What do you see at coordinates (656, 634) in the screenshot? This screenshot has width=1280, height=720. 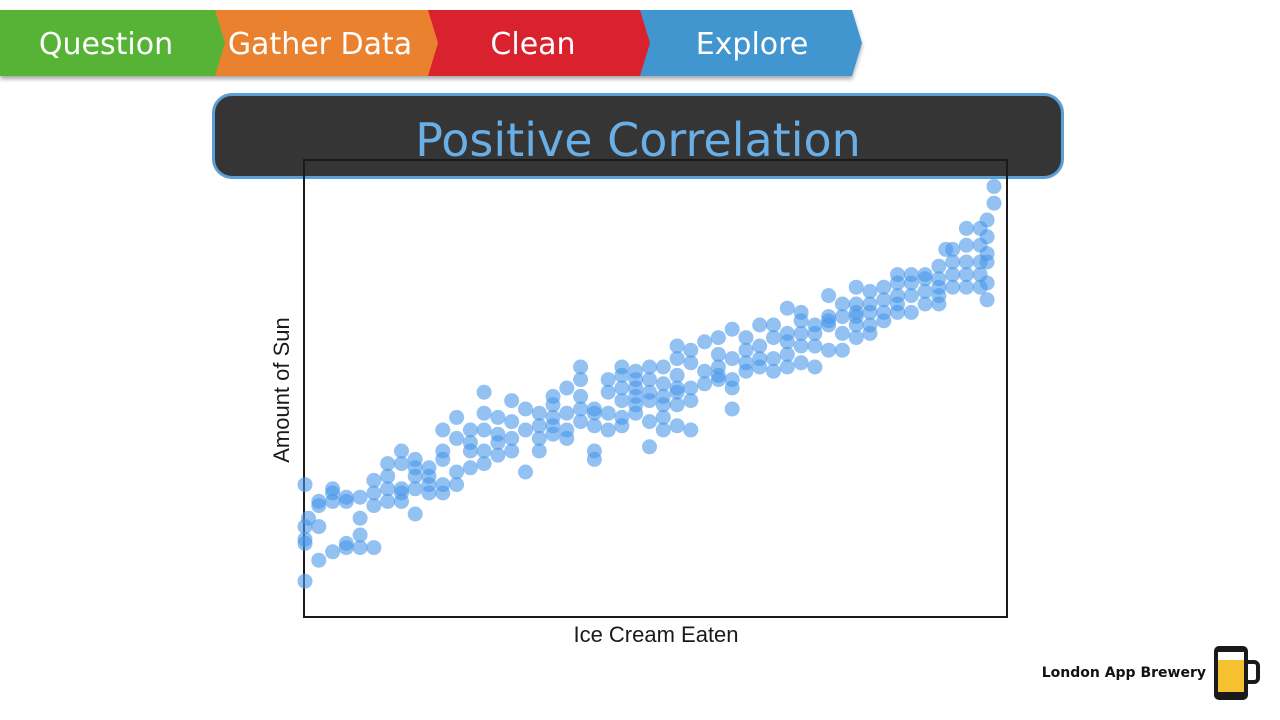 I see `x-axis-label: Ice Cream Eaten` at bounding box center [656, 634].